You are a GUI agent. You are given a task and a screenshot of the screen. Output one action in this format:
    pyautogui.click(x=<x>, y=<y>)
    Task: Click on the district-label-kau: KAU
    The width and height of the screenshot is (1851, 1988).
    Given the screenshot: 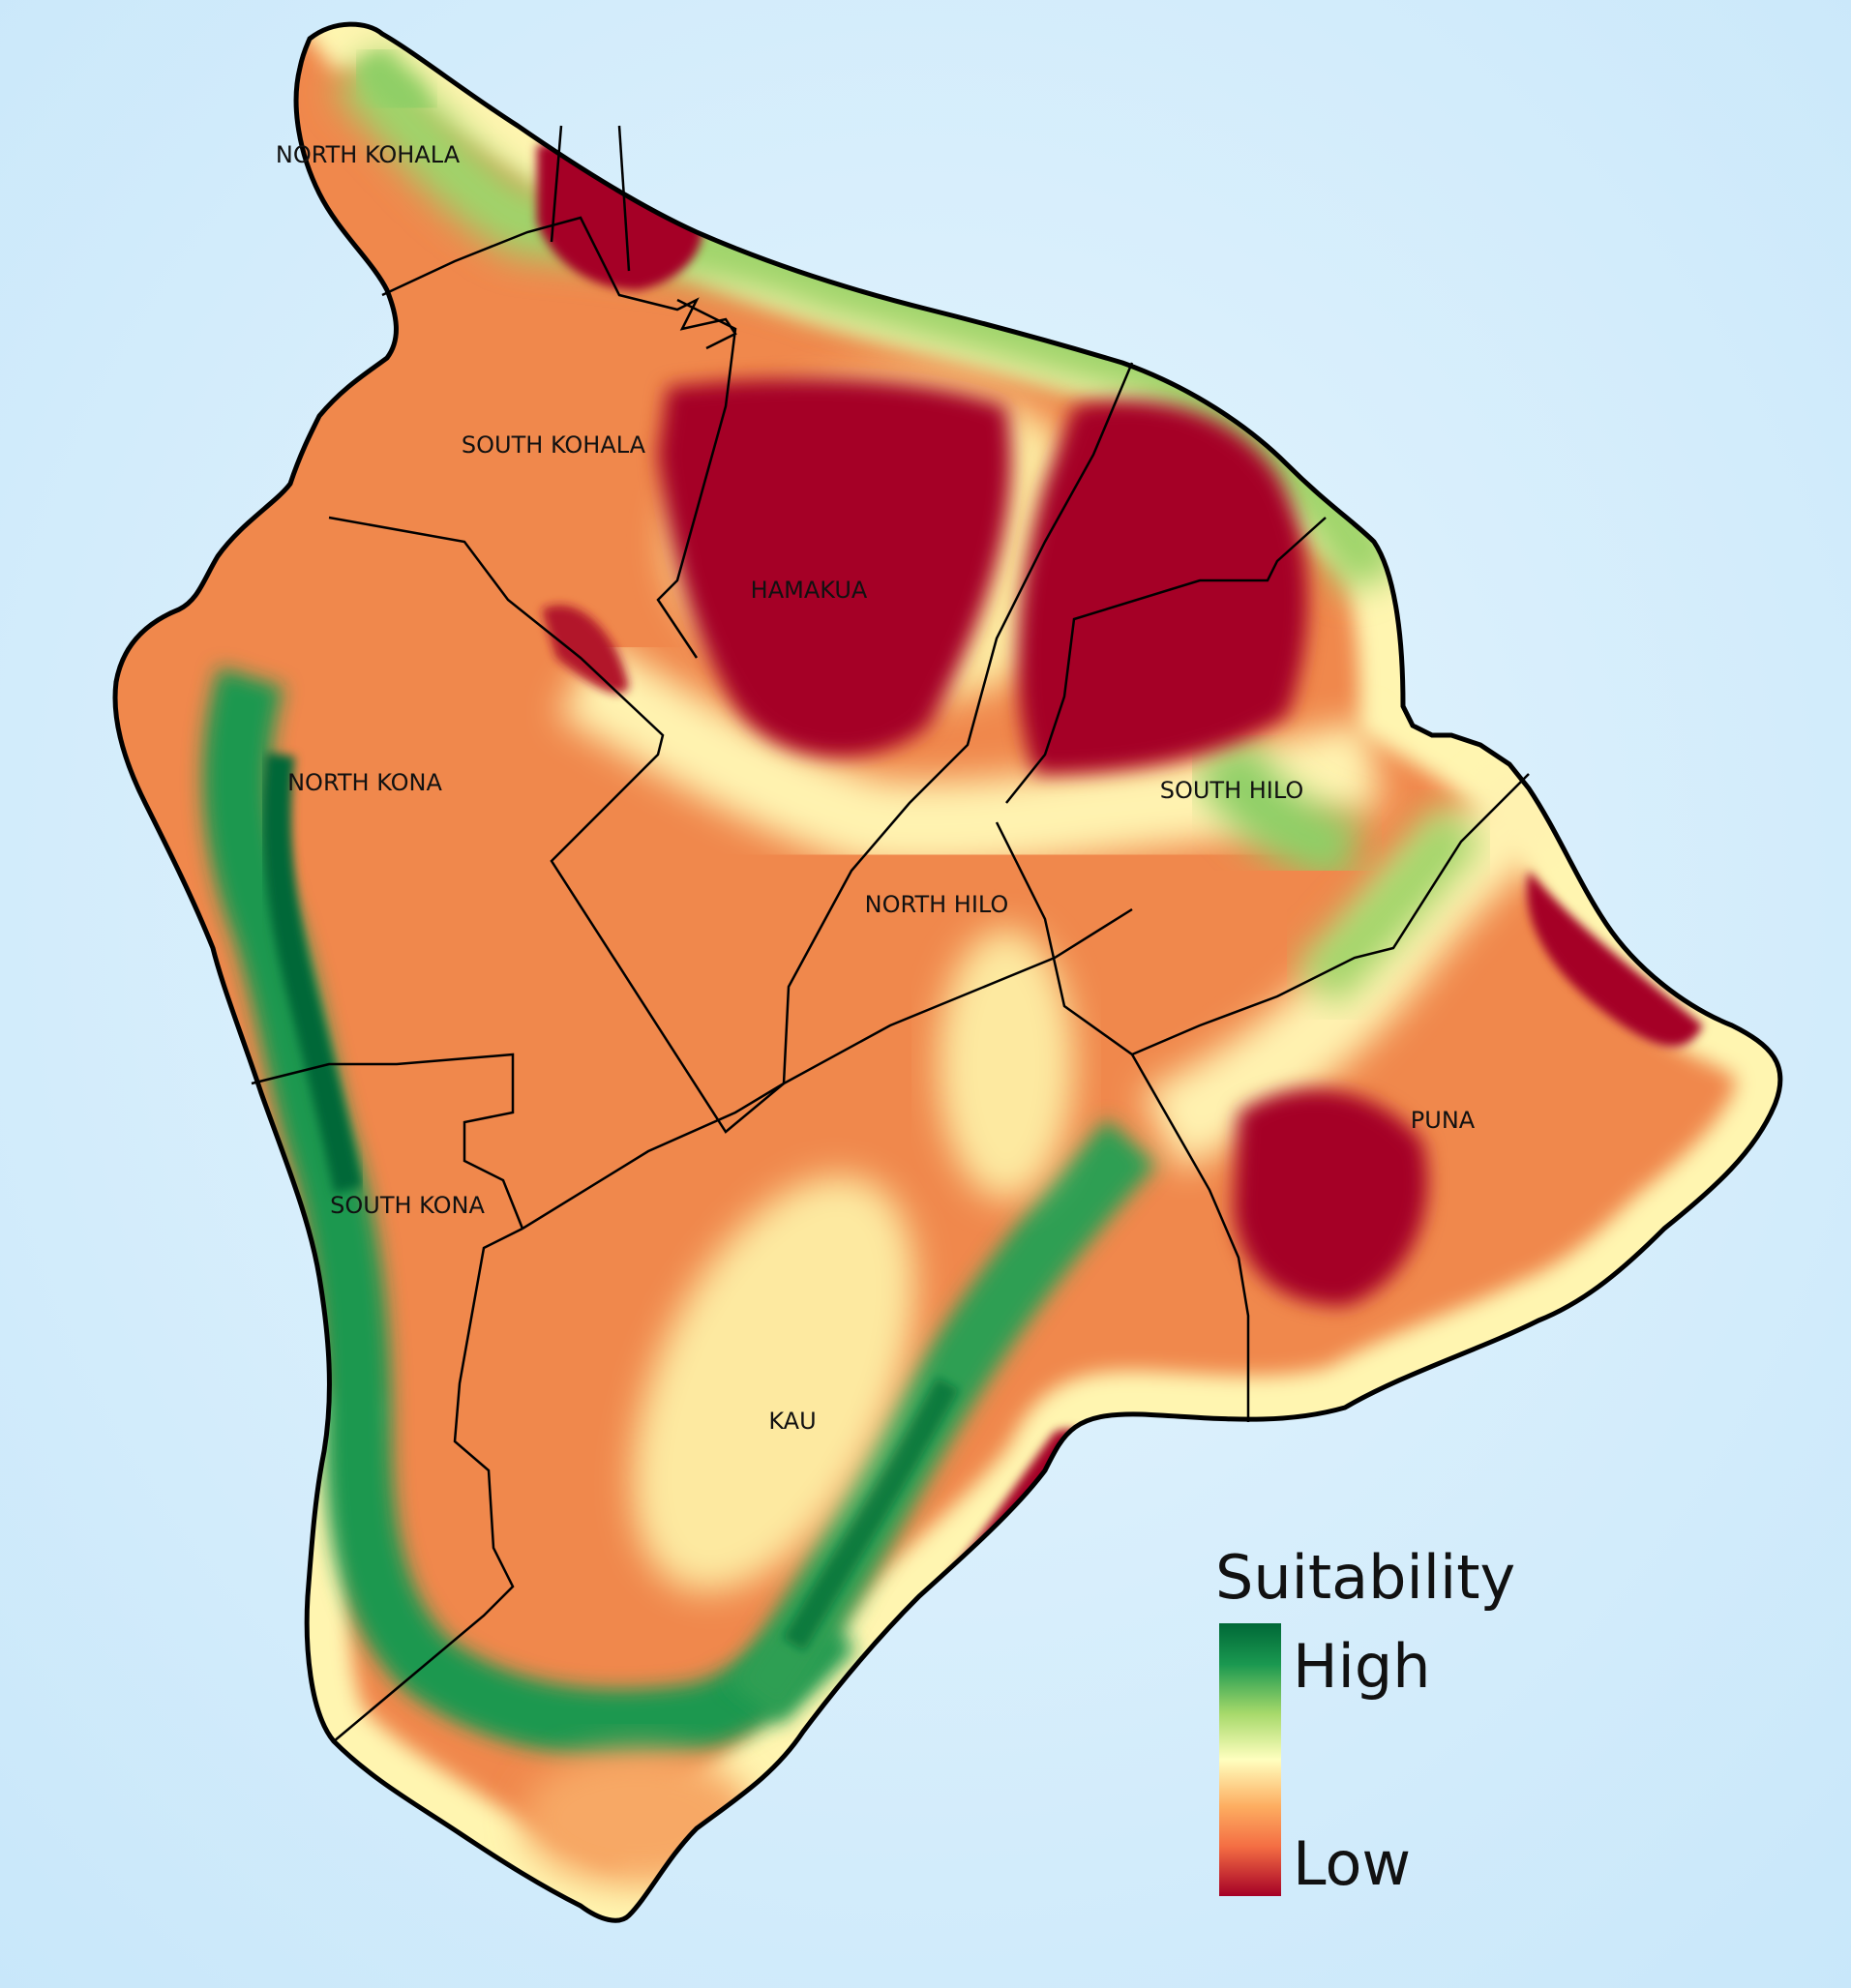 What is the action you would take?
    pyautogui.click(x=792, y=1421)
    